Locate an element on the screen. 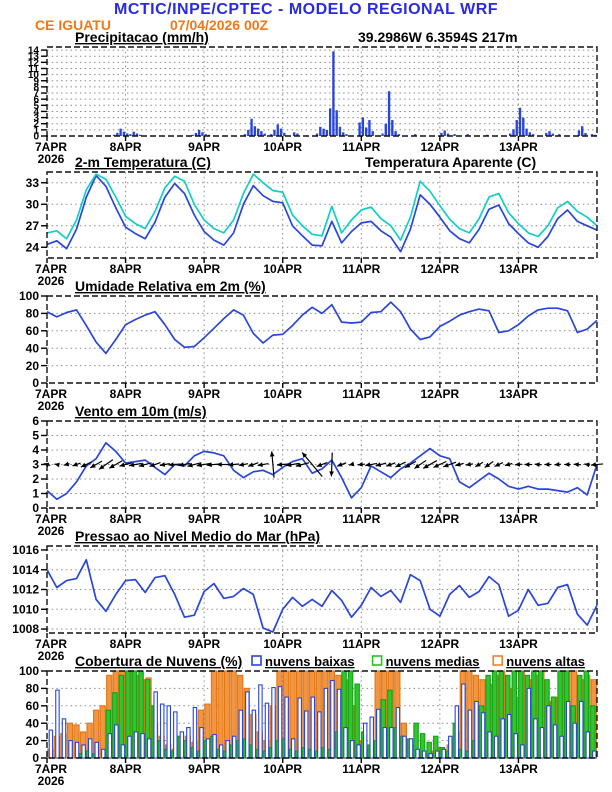 This screenshot has height=792, width=612. y-tick-label: 13 is located at coordinates (34, 57).